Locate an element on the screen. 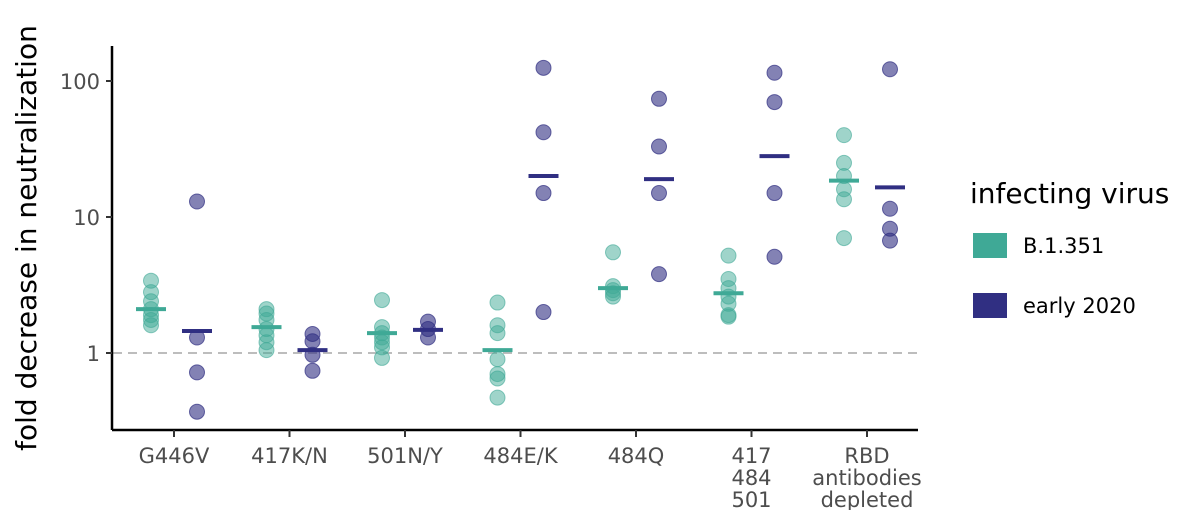 The height and width of the screenshot is (510, 1188). x-tick-label: 484 is located at coordinates (751, 478).